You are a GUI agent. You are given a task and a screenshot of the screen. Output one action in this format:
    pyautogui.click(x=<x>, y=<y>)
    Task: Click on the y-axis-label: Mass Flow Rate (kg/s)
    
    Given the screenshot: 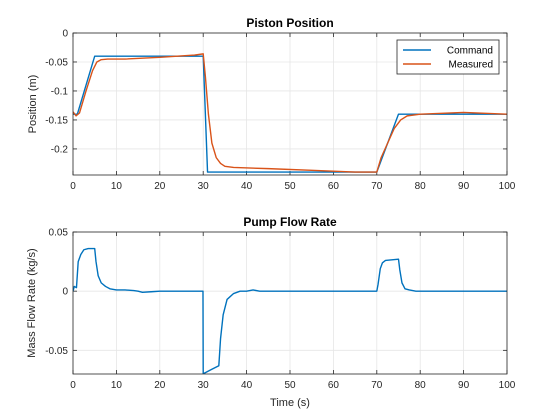 What is the action you would take?
    pyautogui.click(x=32, y=302)
    